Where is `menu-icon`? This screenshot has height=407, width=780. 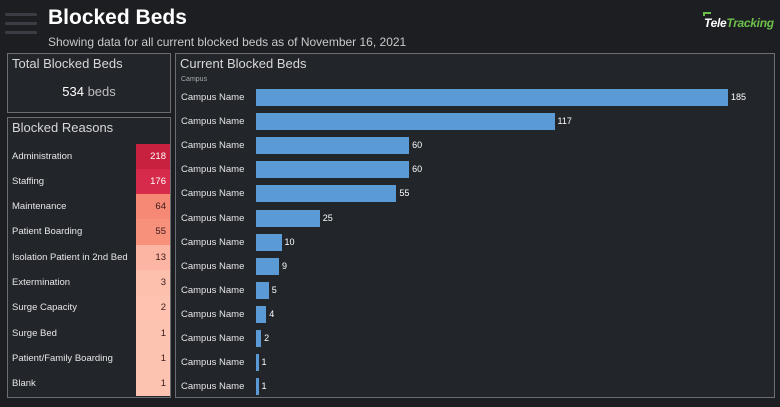 menu-icon is located at coordinates (21, 24).